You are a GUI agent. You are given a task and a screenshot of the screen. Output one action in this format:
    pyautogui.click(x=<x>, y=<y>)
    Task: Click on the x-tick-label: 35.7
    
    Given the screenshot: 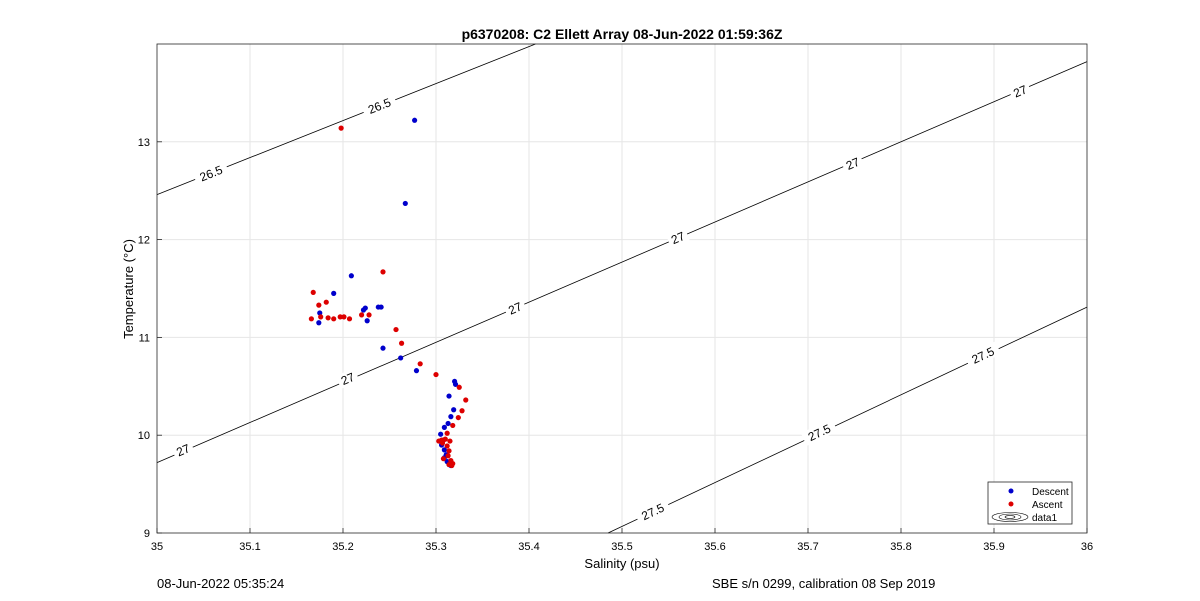 What is the action you would take?
    pyautogui.click(x=807, y=547)
    